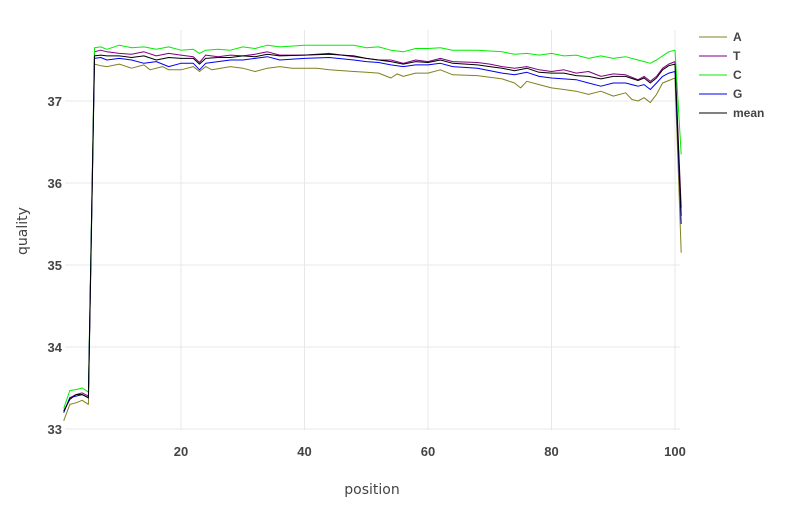  What do you see at coordinates (55, 347) in the screenshot?
I see `y-tick-label: 34` at bounding box center [55, 347].